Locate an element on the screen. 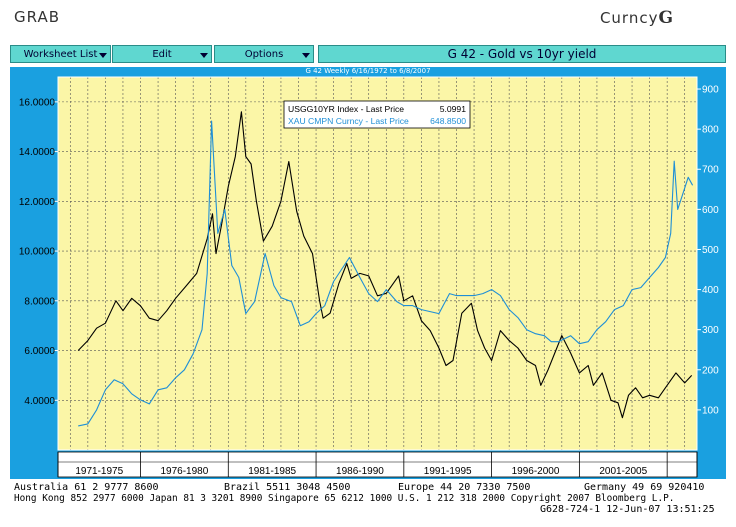  footer-timestamp: G628-724-1 12-Jun-07 13:51:25 is located at coordinates (627, 509).